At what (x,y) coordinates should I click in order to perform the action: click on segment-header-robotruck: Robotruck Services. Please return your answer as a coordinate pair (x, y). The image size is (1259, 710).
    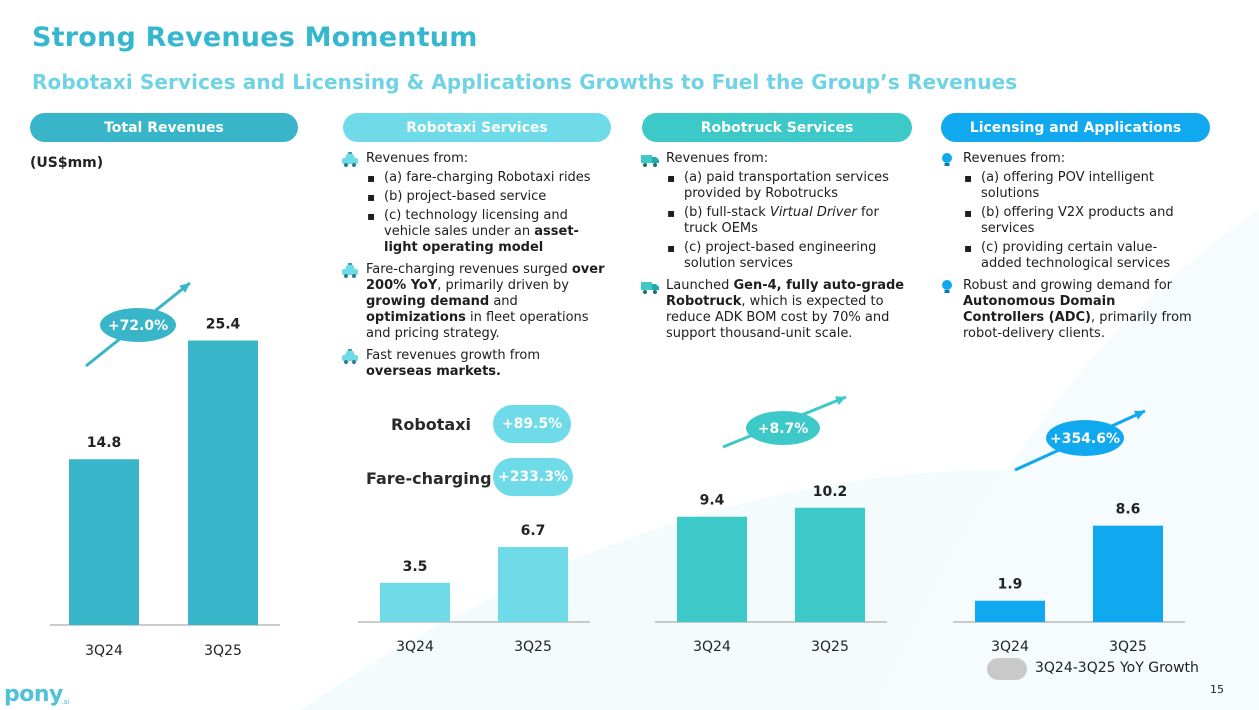
    Looking at the image, I should click on (777, 127).